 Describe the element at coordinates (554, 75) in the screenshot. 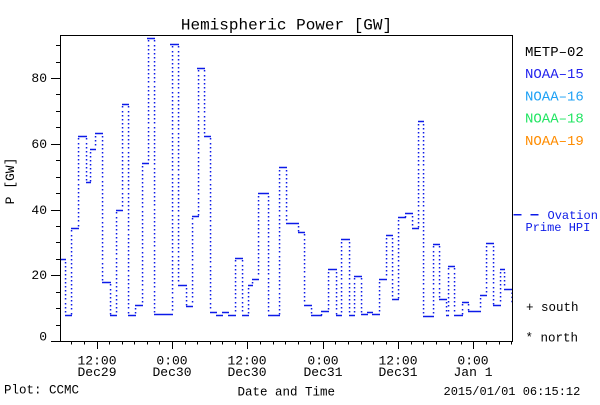

I see `svg-text: NOAA–15` at that location.